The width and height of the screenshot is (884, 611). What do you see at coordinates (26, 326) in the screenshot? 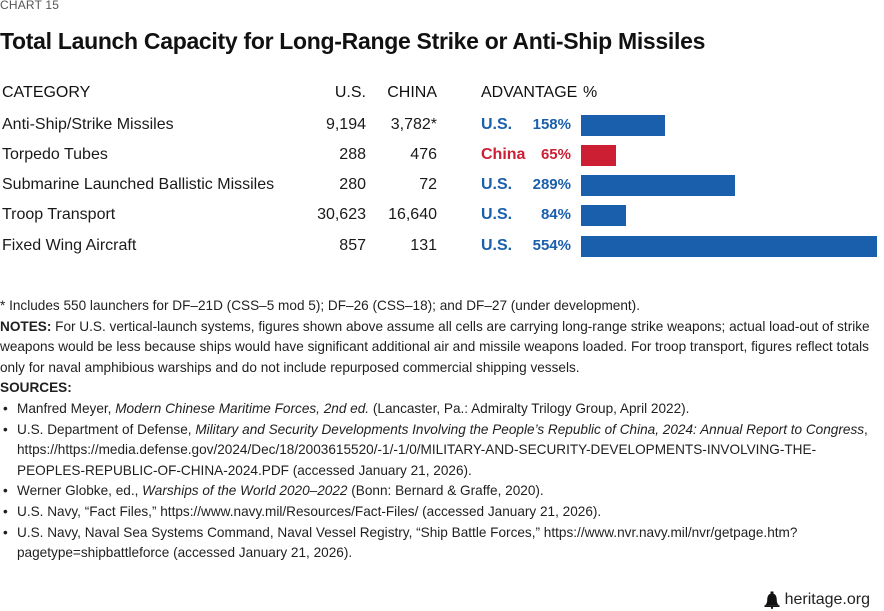
I see `notes-label: NOTES:` at bounding box center [26, 326].